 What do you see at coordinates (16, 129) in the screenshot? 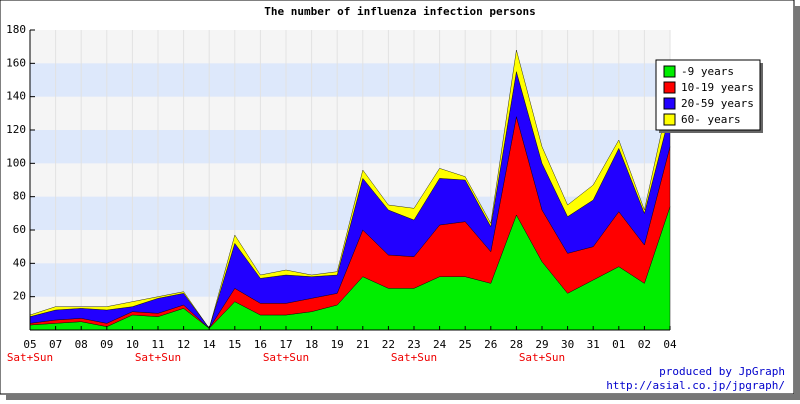
I see `y-tick-label: 120` at bounding box center [16, 129].